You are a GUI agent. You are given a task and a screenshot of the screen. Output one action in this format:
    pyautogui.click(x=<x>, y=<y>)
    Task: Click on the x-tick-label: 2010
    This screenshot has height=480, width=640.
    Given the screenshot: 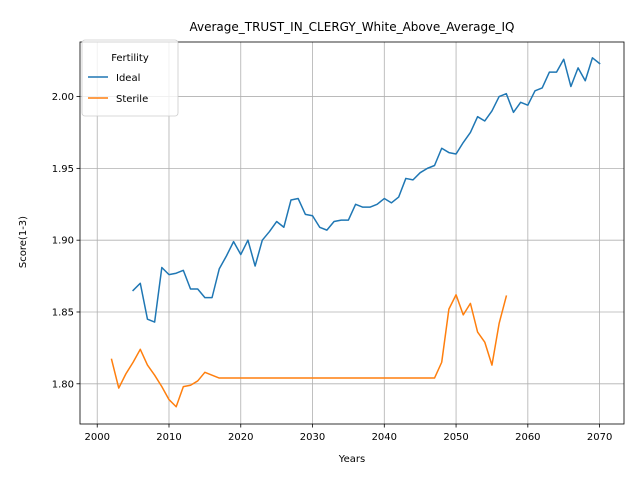 What is the action you would take?
    pyautogui.click(x=168, y=437)
    